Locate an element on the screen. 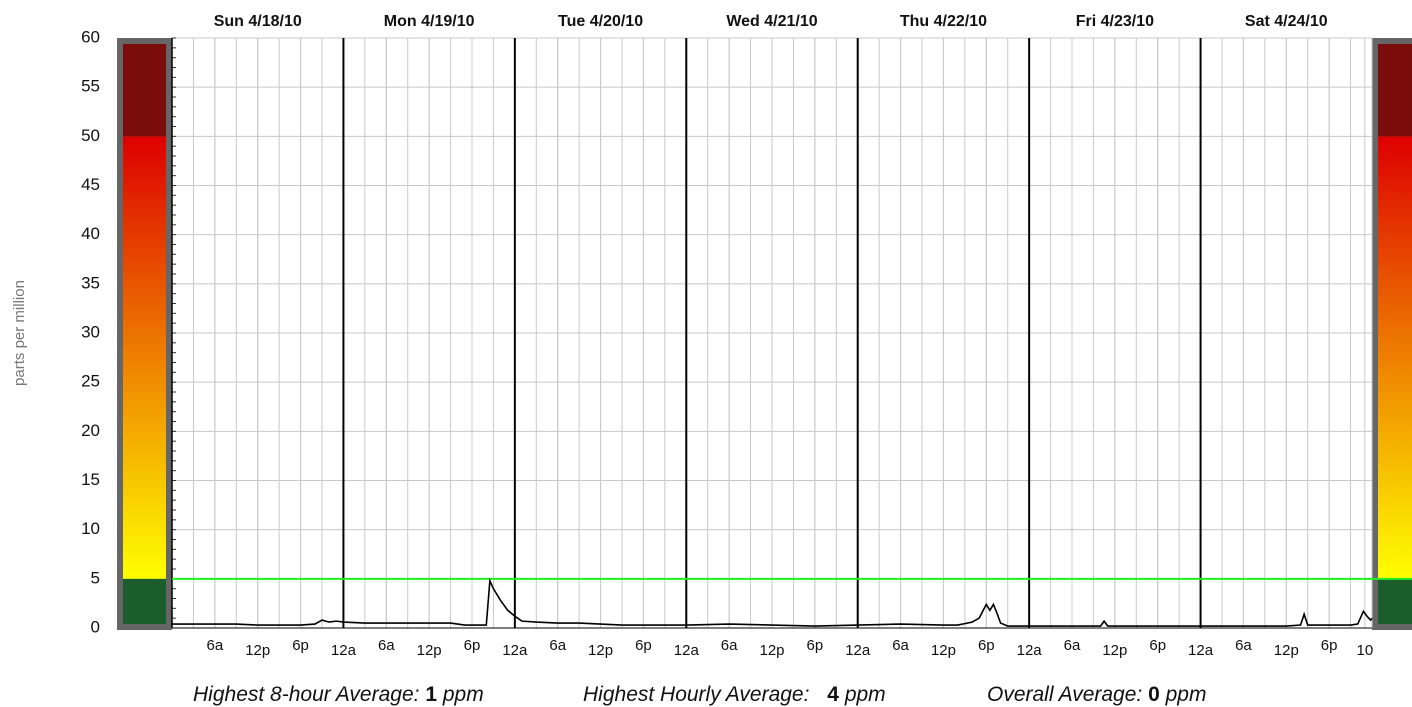  x-tick-label: 10 is located at coordinates (1365, 650).